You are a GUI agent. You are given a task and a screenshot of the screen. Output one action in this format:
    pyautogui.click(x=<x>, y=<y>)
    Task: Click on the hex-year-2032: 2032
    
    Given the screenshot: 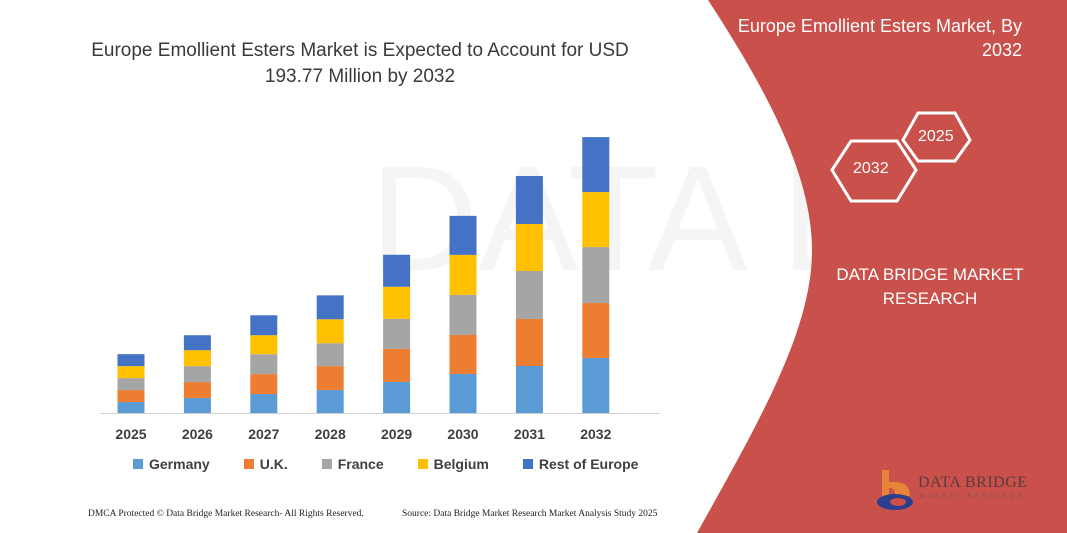 What is the action you would take?
    pyautogui.click(x=871, y=168)
    